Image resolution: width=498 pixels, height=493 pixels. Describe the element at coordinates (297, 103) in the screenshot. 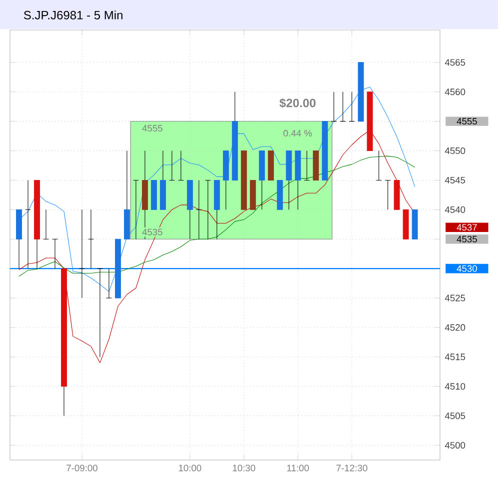

I see `annotation: $20.00` at that location.